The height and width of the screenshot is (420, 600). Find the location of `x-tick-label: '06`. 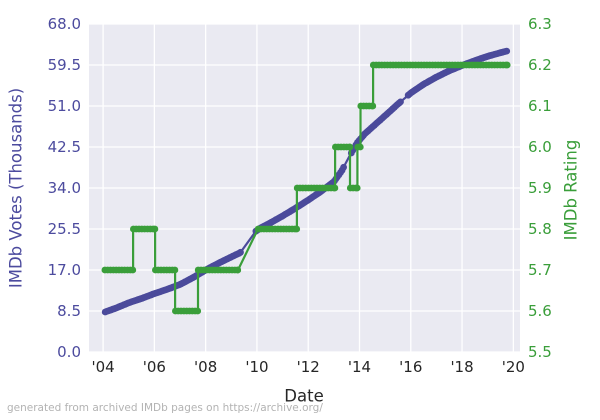

x-tick-label: '06 is located at coordinates (154, 367).